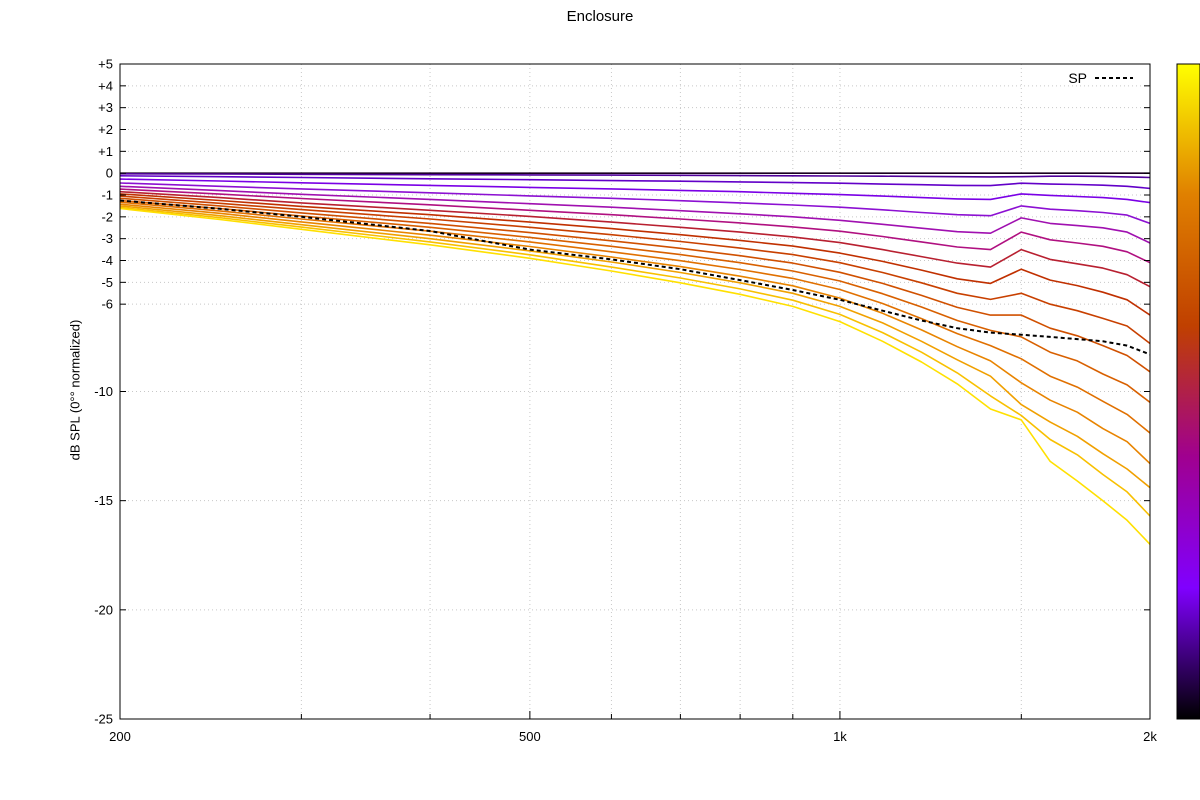 The image size is (1200, 800). I want to click on x-tick-label: 2k, so click(1150, 736).